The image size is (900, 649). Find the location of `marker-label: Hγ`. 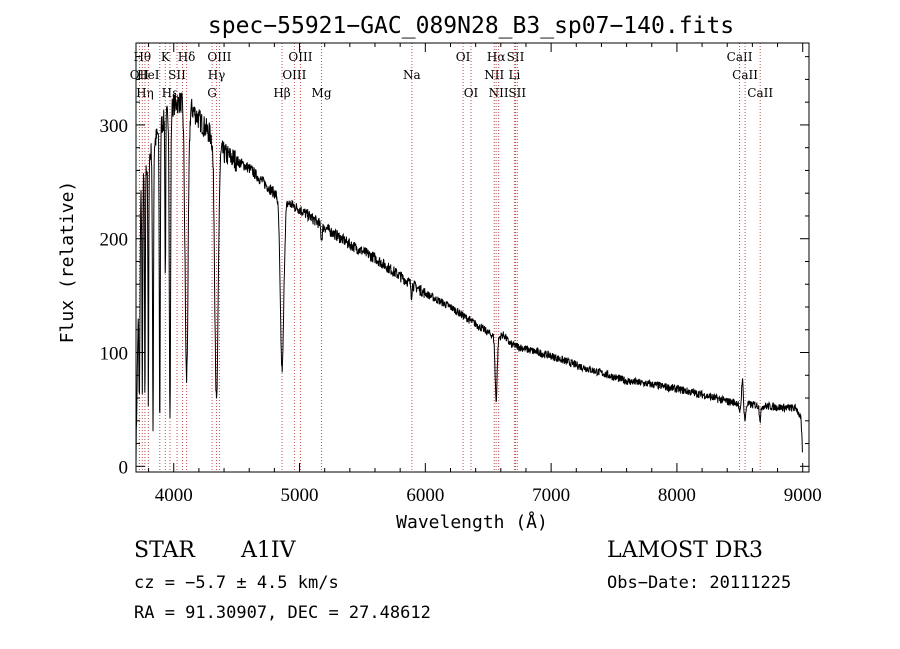

marker-label: Hγ is located at coordinates (217, 75).